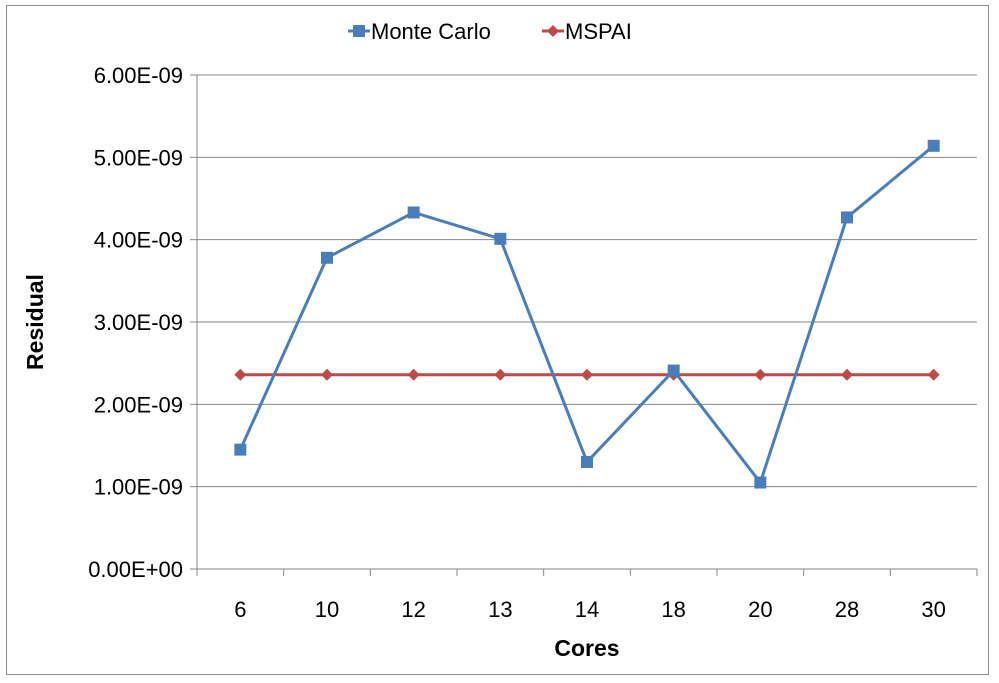 Image resolution: width=999 pixels, height=683 pixels. What do you see at coordinates (587, 595) in the screenshot?
I see `x-axis-ticks: 6 10 12 13 14 18 20 28 30` at bounding box center [587, 595].